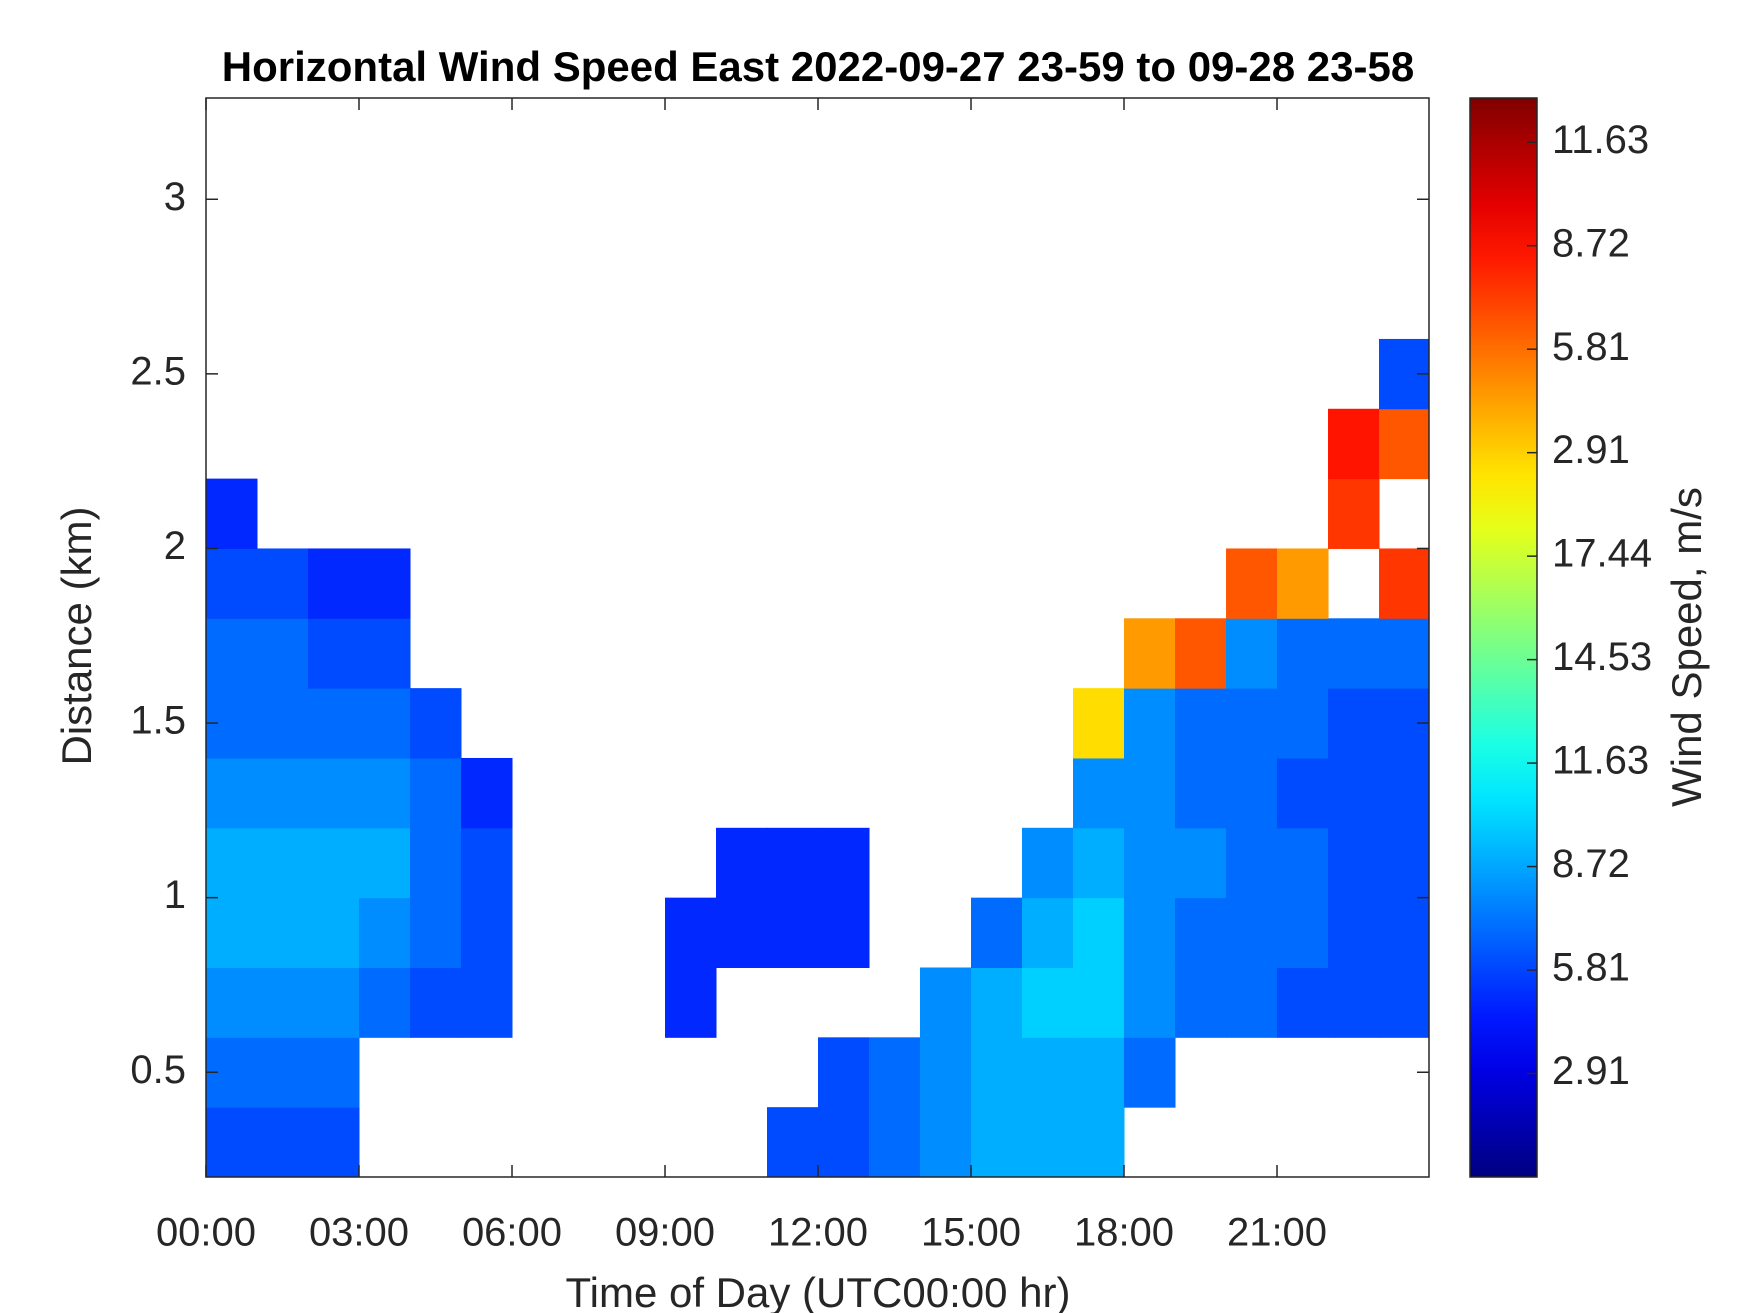 The image size is (1750, 1313). Describe the element at coordinates (818, 1291) in the screenshot. I see `x-axis-label: Time of Day (UTC00:00 hr)` at that location.